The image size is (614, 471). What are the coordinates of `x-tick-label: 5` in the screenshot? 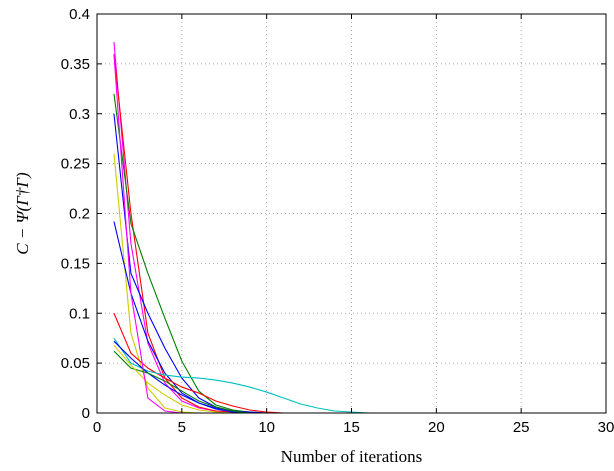 It's located at (182, 427).